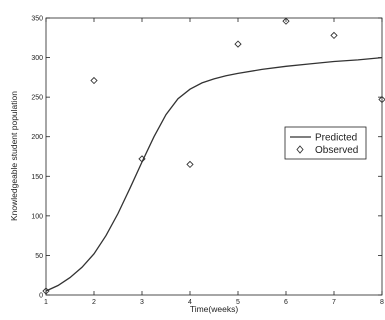  I want to click on y-axis-label: Knowledgeable student population, so click(14, 156).